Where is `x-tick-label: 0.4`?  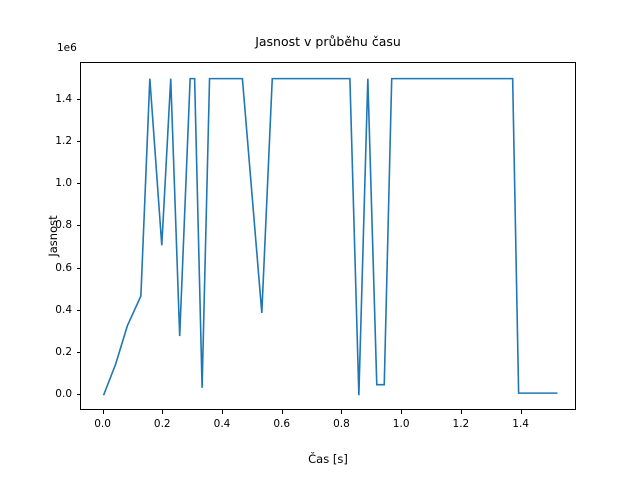
x-tick-label: 0.4 is located at coordinates (222, 424).